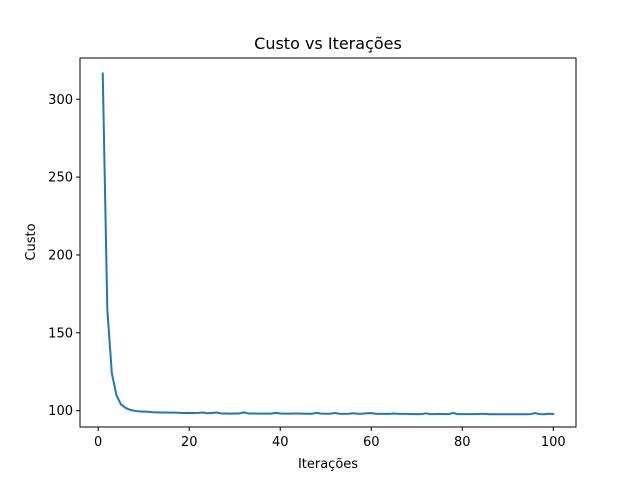  Describe the element at coordinates (60, 178) in the screenshot. I see `y-tick-label: 250` at that location.